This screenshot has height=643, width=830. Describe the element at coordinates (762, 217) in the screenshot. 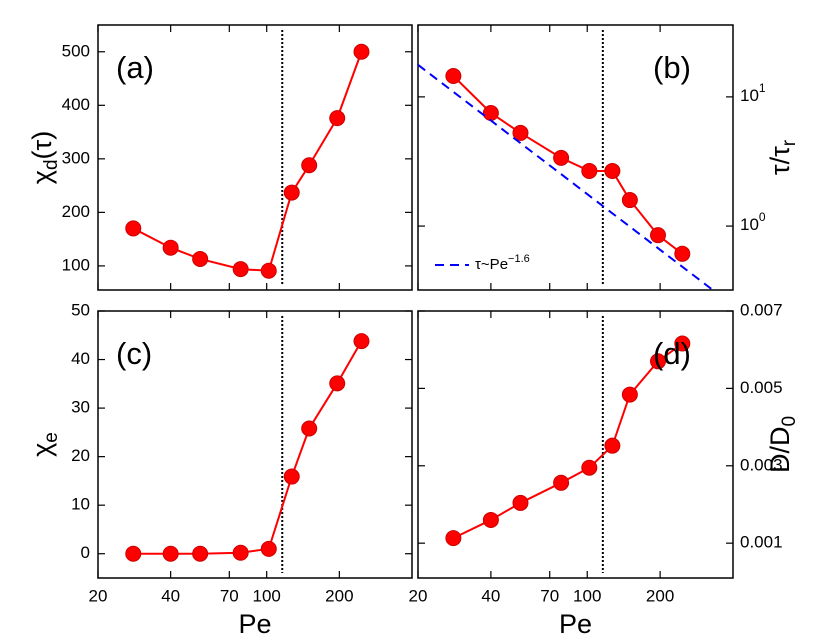

I see `y-tick-sup: 0` at that location.